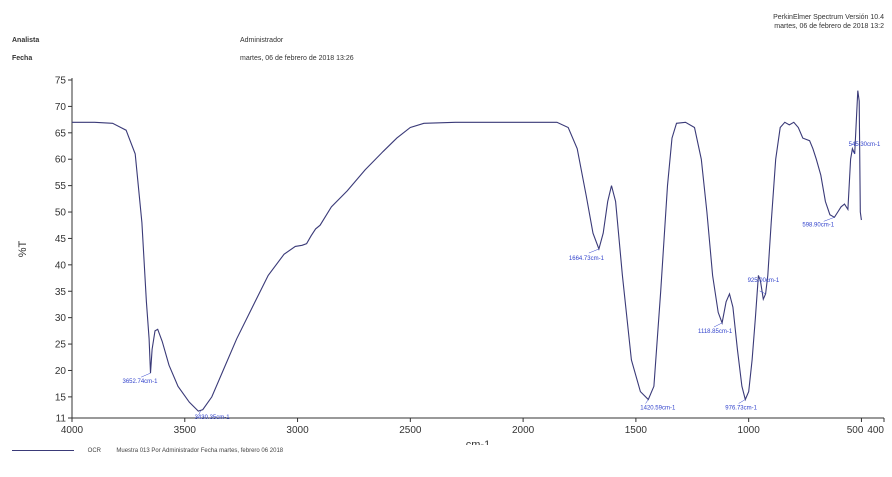  I want to click on y-tick-label: 35, so click(61, 292).